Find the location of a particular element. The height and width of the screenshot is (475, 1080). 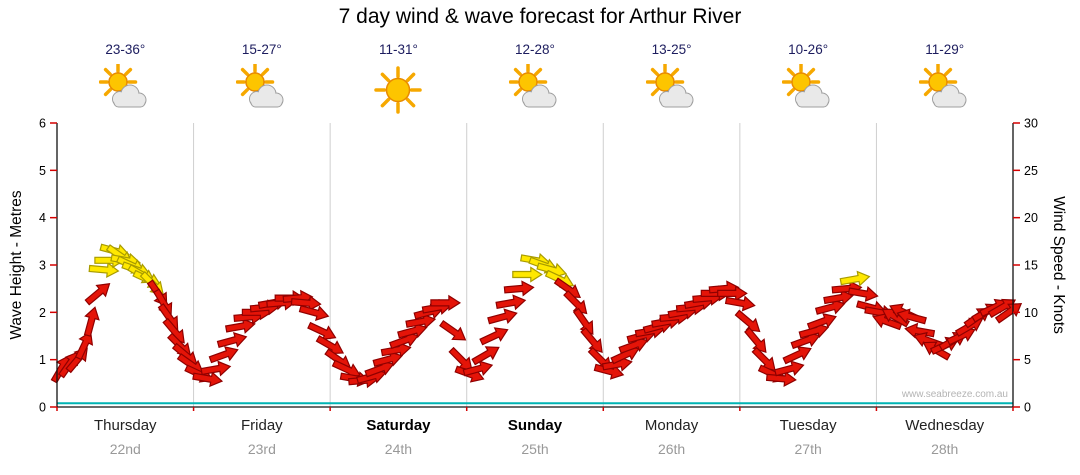

day-date-label: 25th is located at coordinates (535, 449).